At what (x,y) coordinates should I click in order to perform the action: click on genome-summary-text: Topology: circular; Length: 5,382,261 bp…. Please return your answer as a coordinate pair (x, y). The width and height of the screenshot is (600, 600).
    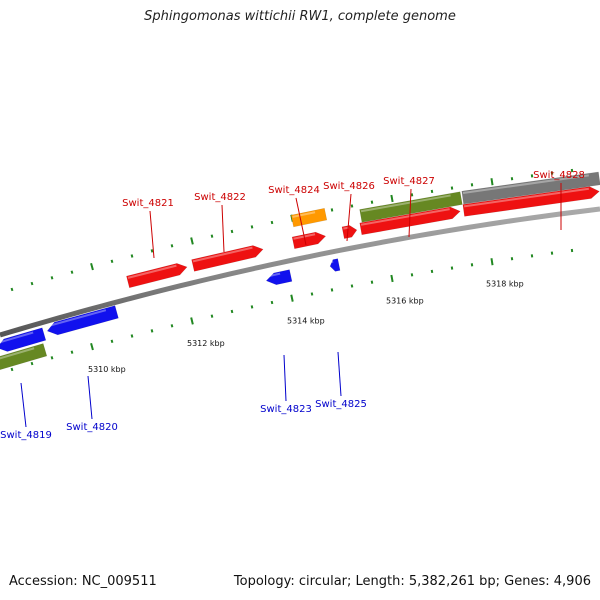
    Looking at the image, I should click on (412, 581).